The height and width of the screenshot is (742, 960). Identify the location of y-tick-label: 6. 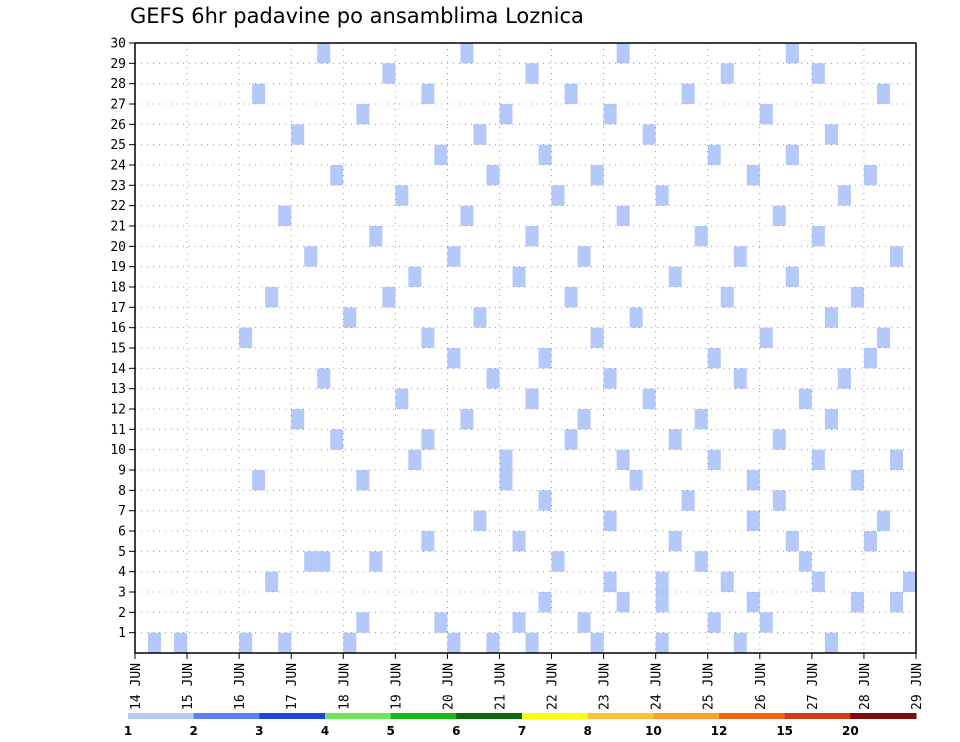
(122, 532).